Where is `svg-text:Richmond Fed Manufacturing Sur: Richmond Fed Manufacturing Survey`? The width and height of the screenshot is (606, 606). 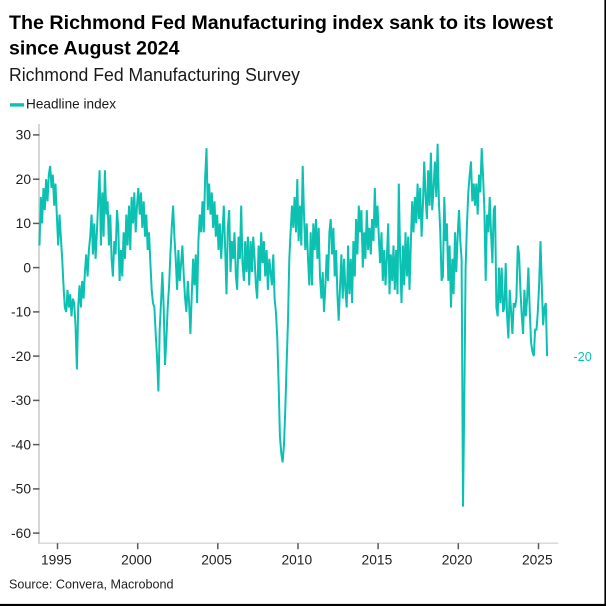
svg-text:Richmond Fed Manufacturing Sur: Richmond Fed Manufacturing Survey is located at coordinates (155, 74).